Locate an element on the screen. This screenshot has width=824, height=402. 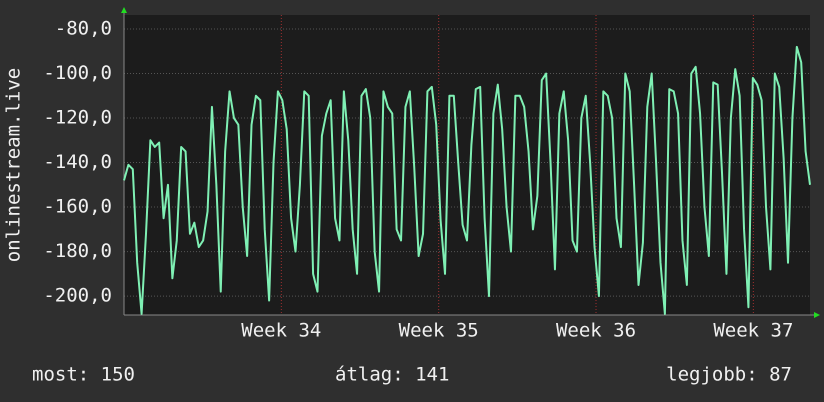
stat-current: most: 150 is located at coordinates (83, 375).